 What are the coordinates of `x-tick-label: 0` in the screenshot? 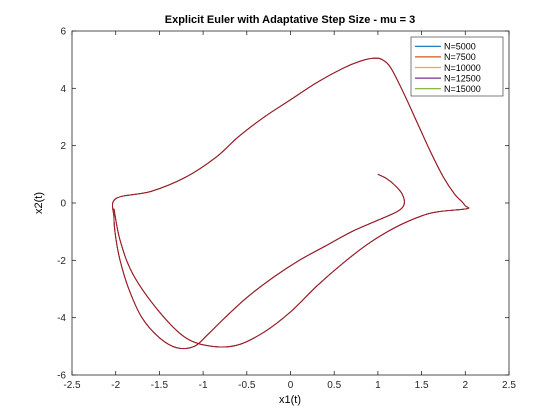 It's located at (291, 385).